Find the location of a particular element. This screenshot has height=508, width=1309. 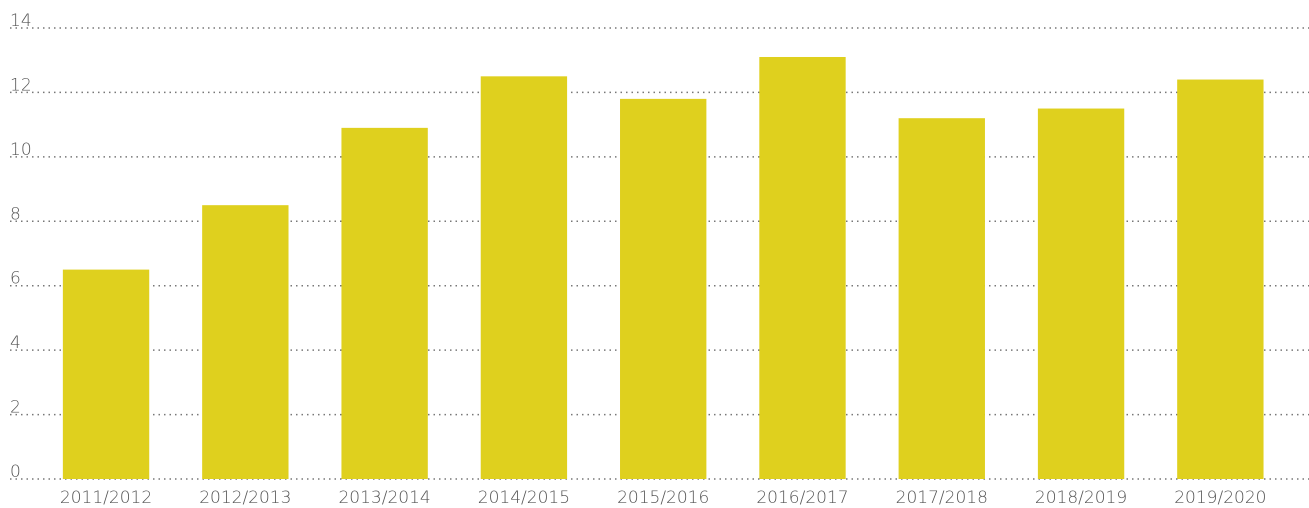

y-tick-label: 0 is located at coordinates (15, 472).